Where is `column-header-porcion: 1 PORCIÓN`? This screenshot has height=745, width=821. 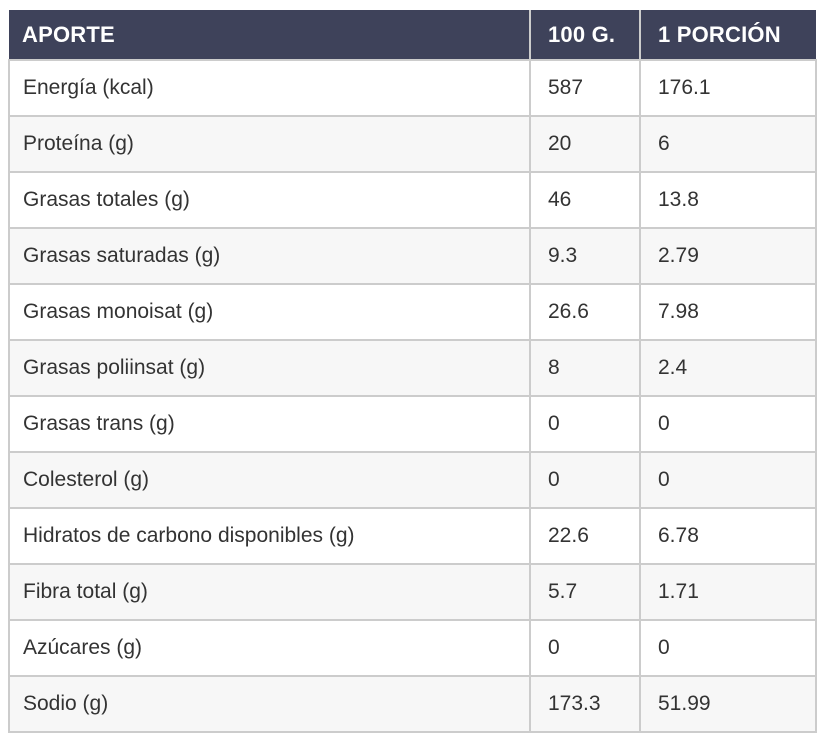 column-header-porcion: 1 PORCIÓN is located at coordinates (727, 35).